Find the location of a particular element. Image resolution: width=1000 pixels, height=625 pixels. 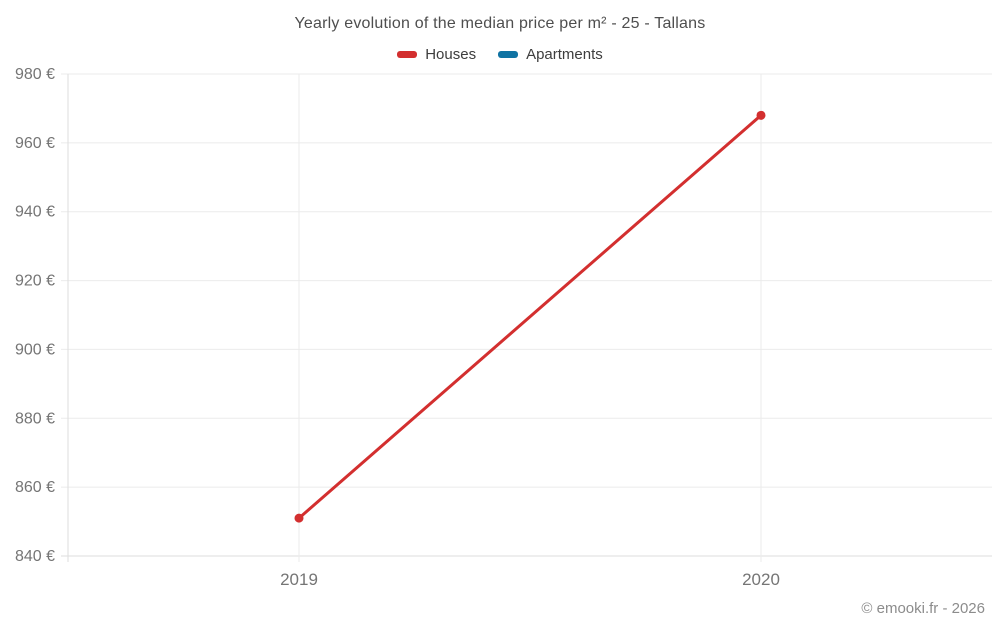

y-tick-label: 940 € is located at coordinates (35, 212).